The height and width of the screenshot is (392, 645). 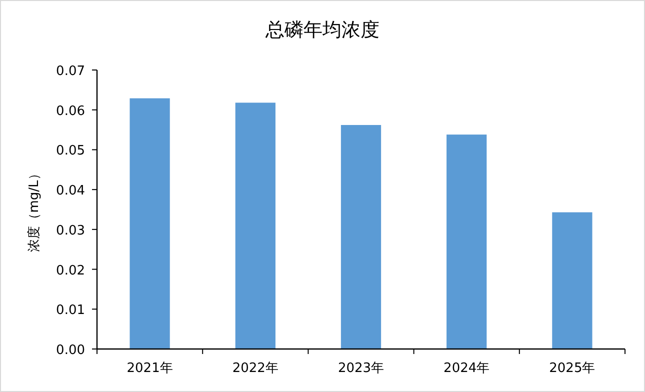 What do you see at coordinates (572, 368) in the screenshot?
I see `x-tick-label: 2025年` at bounding box center [572, 368].